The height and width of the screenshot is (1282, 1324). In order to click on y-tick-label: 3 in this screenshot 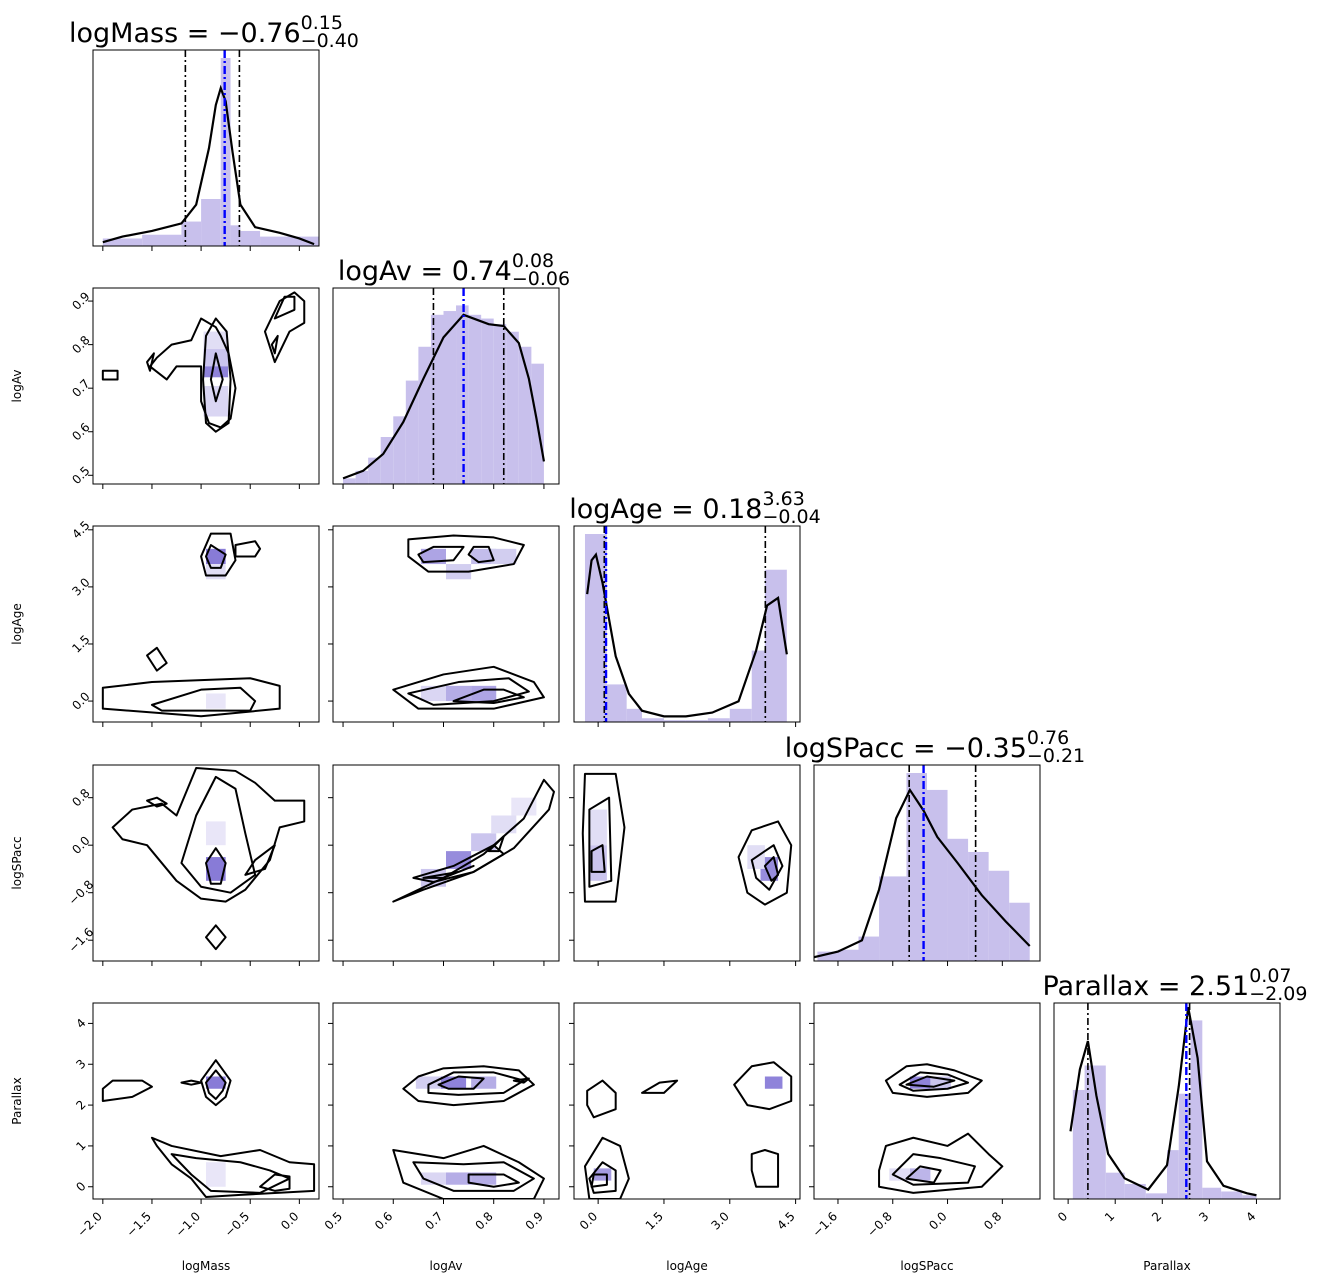, I will do `click(80, 1064)`.